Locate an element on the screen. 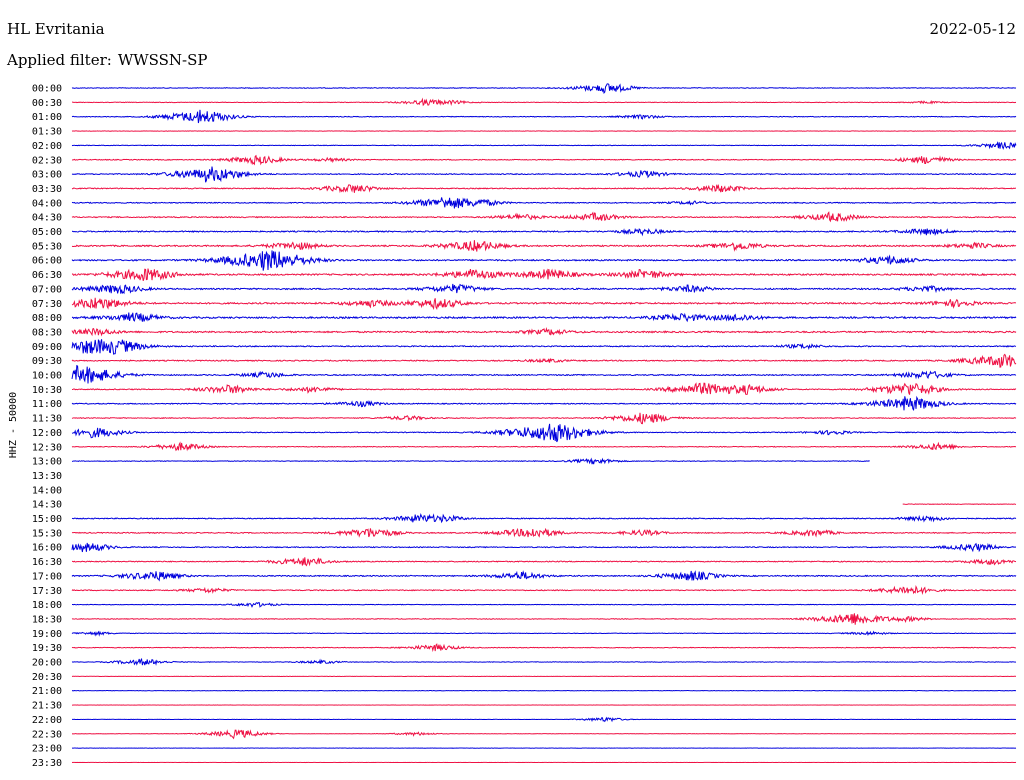  row-time-label: 09:30 is located at coordinates (47, 361).